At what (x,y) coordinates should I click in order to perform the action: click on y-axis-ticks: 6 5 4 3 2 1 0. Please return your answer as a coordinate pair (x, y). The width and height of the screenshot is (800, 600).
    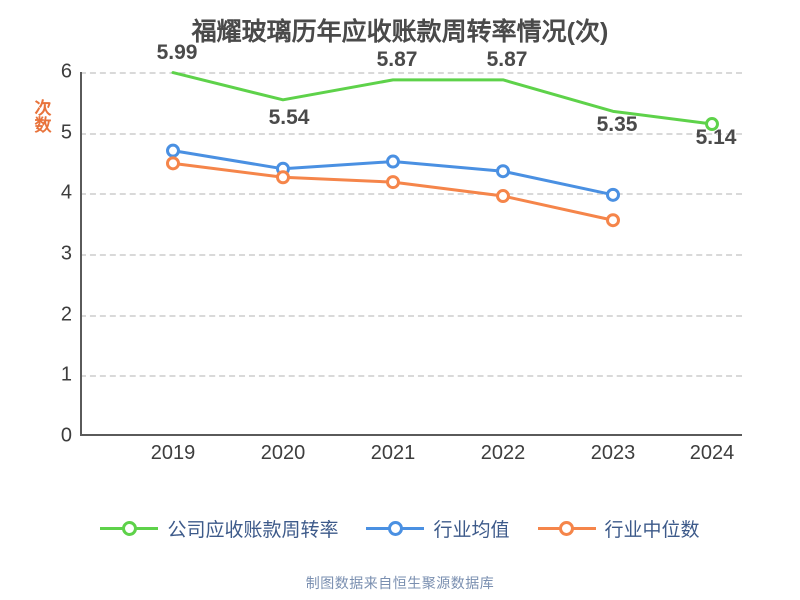
    Looking at the image, I should click on (50, 254).